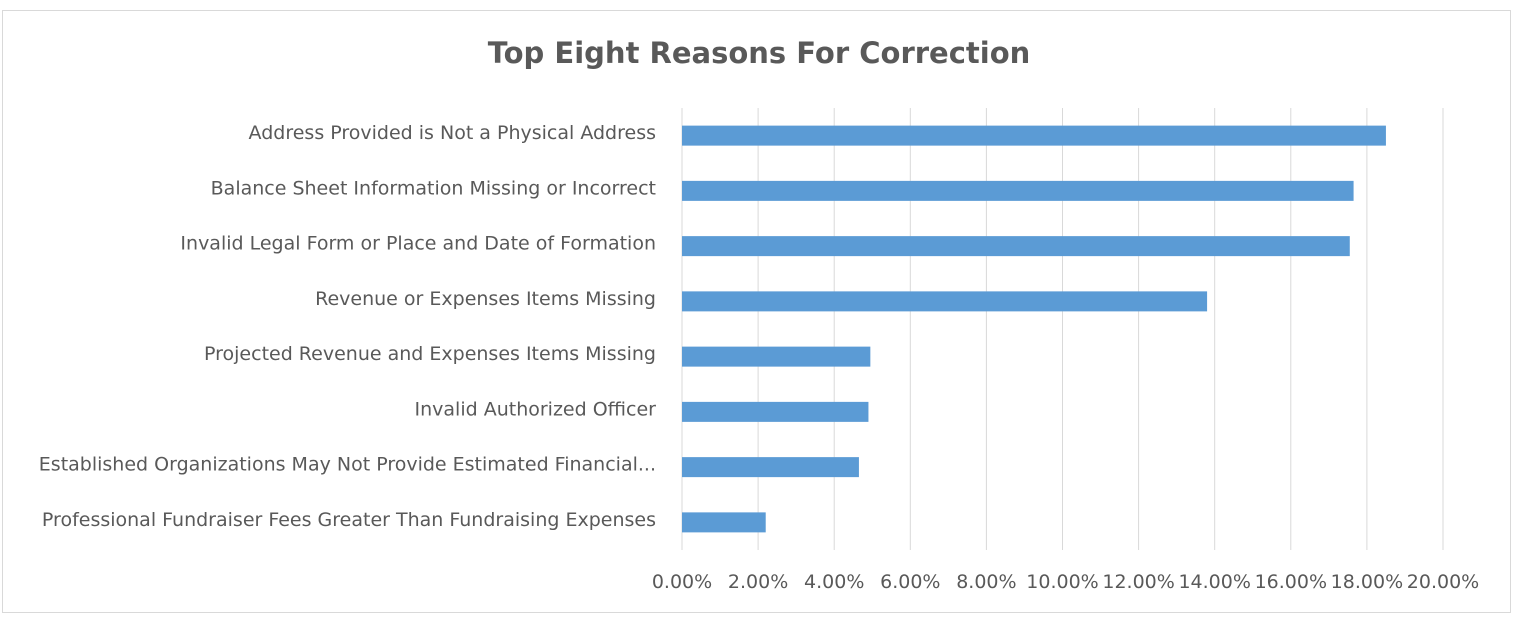 The image size is (1518, 627). What do you see at coordinates (986, 582) in the screenshot?
I see `x-tick-label: 8.00%` at bounding box center [986, 582].